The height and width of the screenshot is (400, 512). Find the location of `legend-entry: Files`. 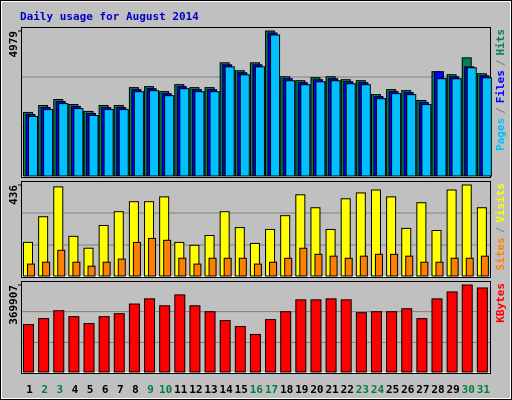

legend-entry: Files is located at coordinates (500, 86).